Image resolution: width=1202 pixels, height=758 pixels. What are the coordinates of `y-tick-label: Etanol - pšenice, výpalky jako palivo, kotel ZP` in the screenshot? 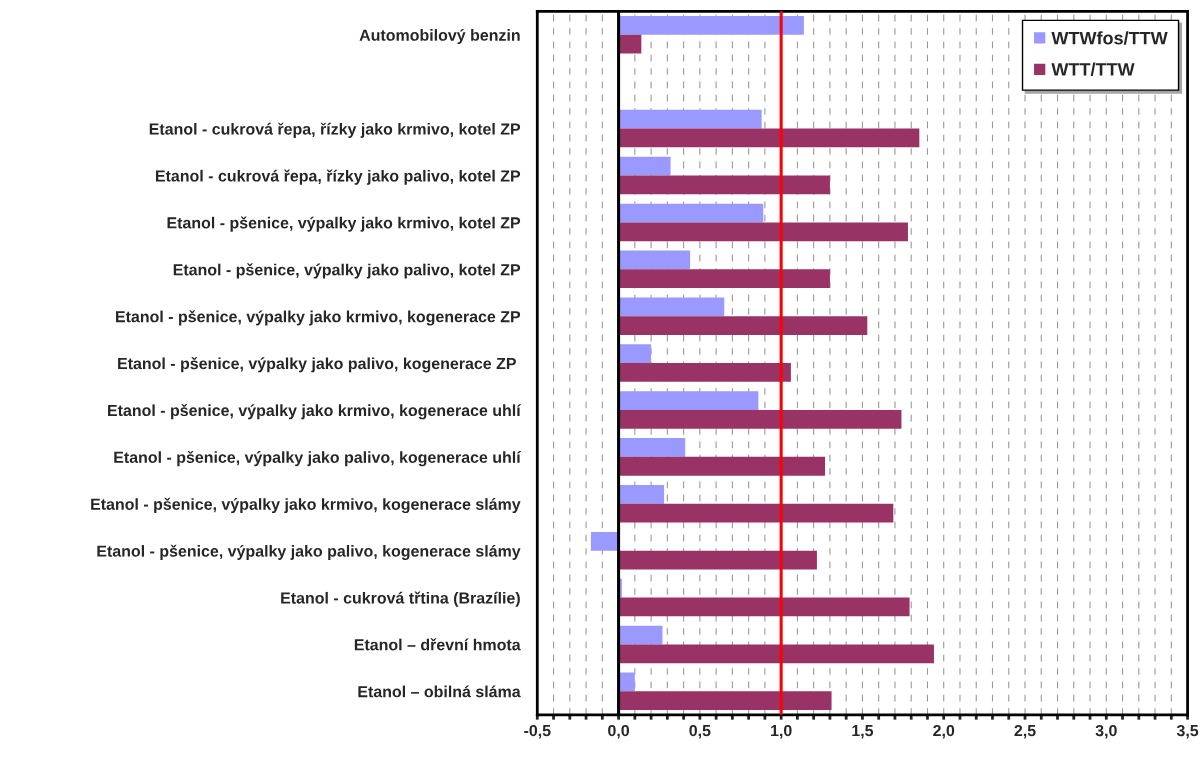 It's located at (347, 271).